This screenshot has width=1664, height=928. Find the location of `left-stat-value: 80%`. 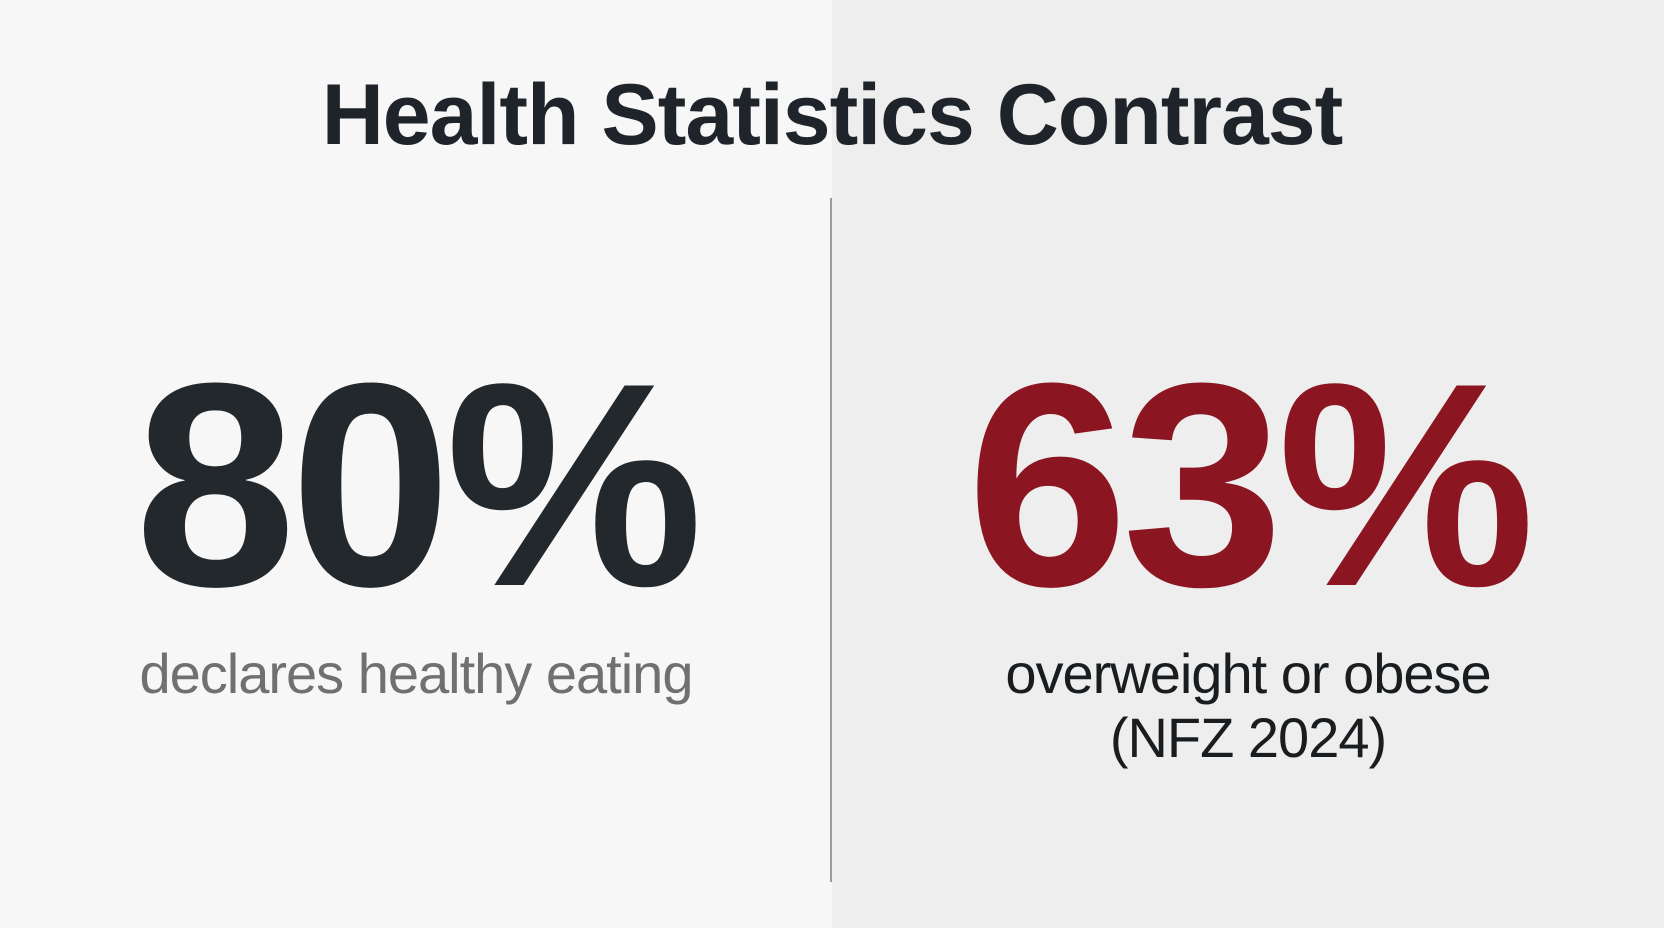

left-stat-value: 80% is located at coordinates (418, 485).